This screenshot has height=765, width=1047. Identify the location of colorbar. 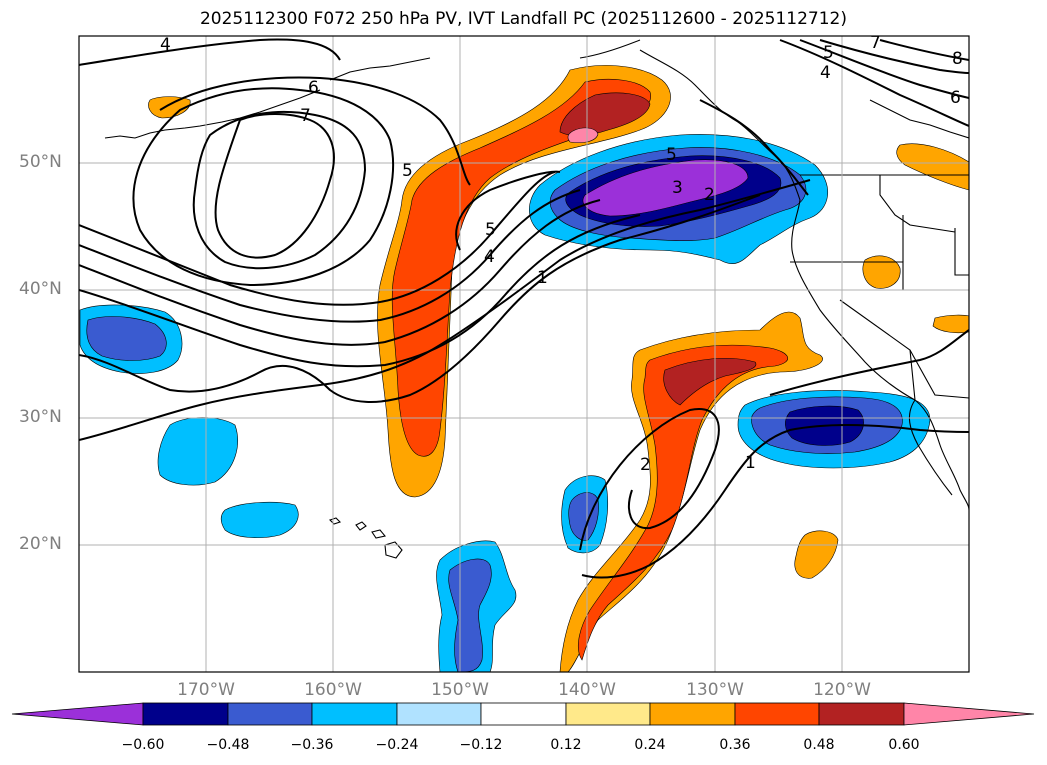
(523, 714).